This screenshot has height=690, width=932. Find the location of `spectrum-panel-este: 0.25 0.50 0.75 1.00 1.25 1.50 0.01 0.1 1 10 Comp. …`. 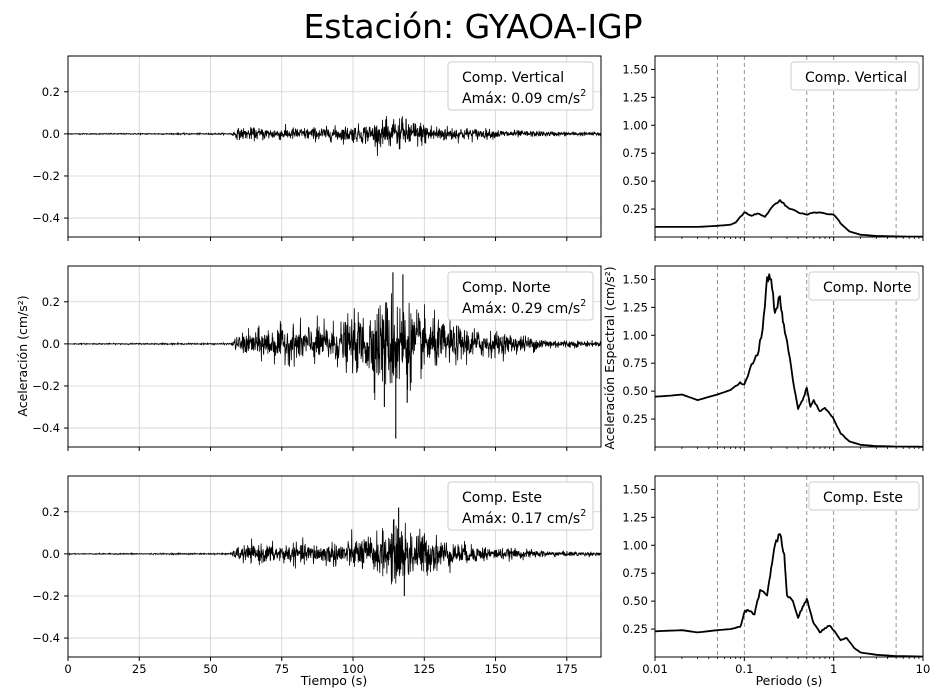

spectrum-panel-este: 0.25 0.50 0.75 1.00 1.25 1.50 0.01 0.1 1 10 Comp. … is located at coordinates (776, 575).